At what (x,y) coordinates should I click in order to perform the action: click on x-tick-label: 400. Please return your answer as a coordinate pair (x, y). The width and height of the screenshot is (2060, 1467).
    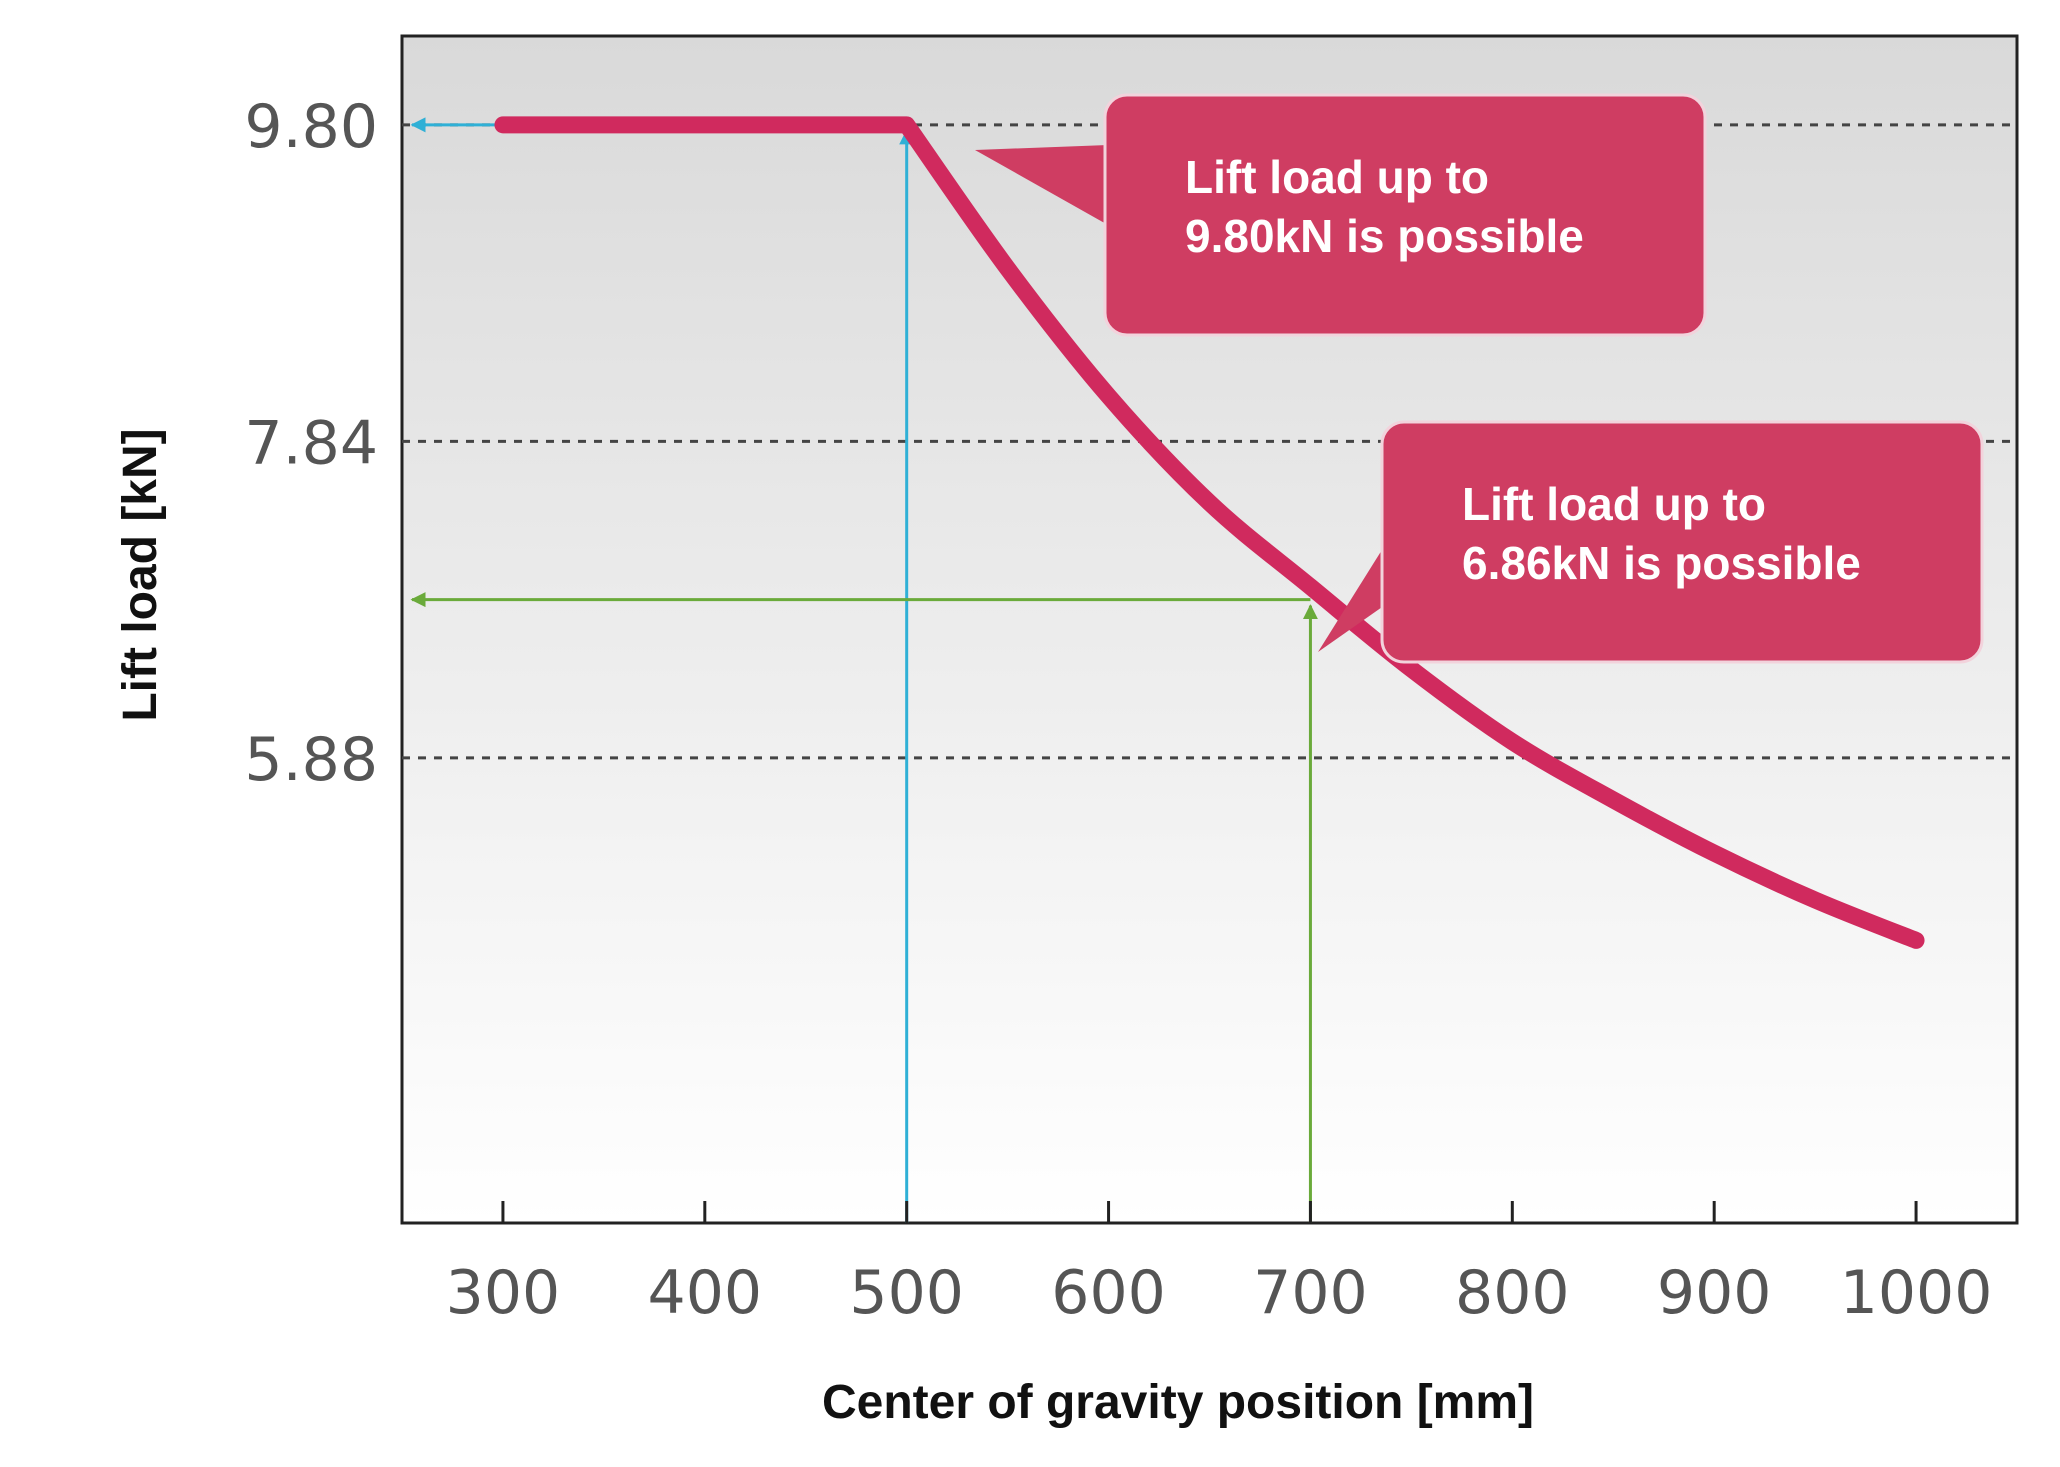
    Looking at the image, I should click on (705, 1293).